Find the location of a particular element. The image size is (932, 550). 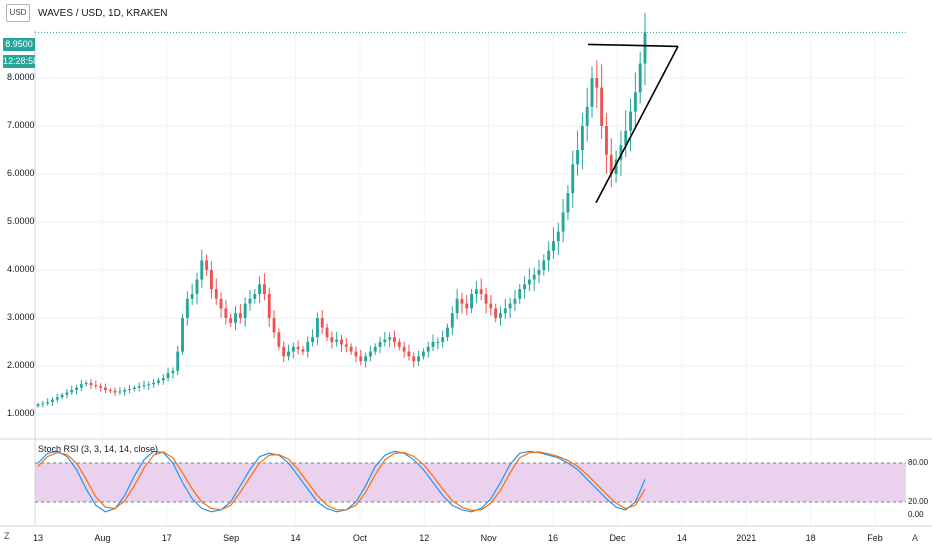

time-axis-label: 13 is located at coordinates (37, 538).